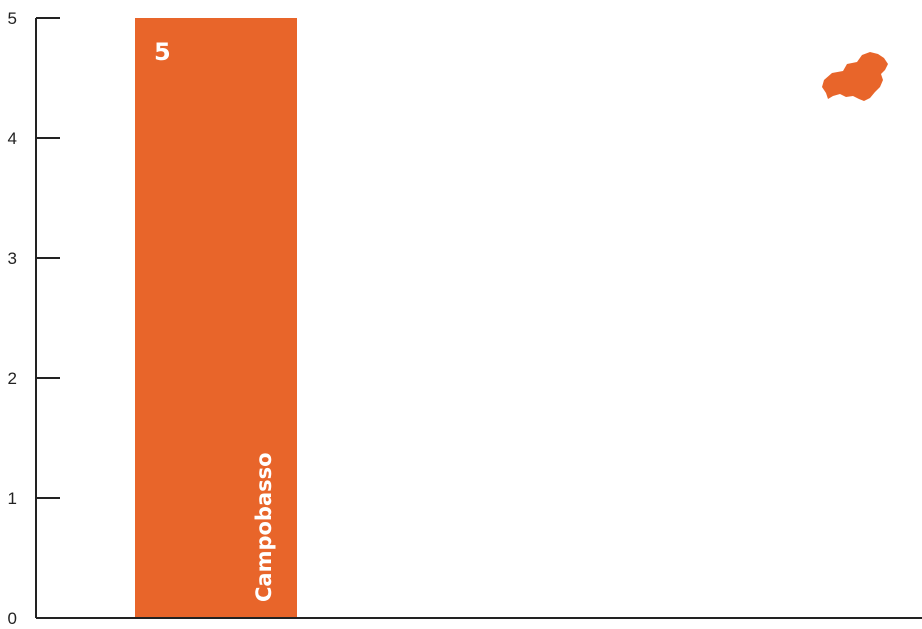 This screenshot has height=629, width=922. I want to click on y-tick-label: 2, so click(12, 378).